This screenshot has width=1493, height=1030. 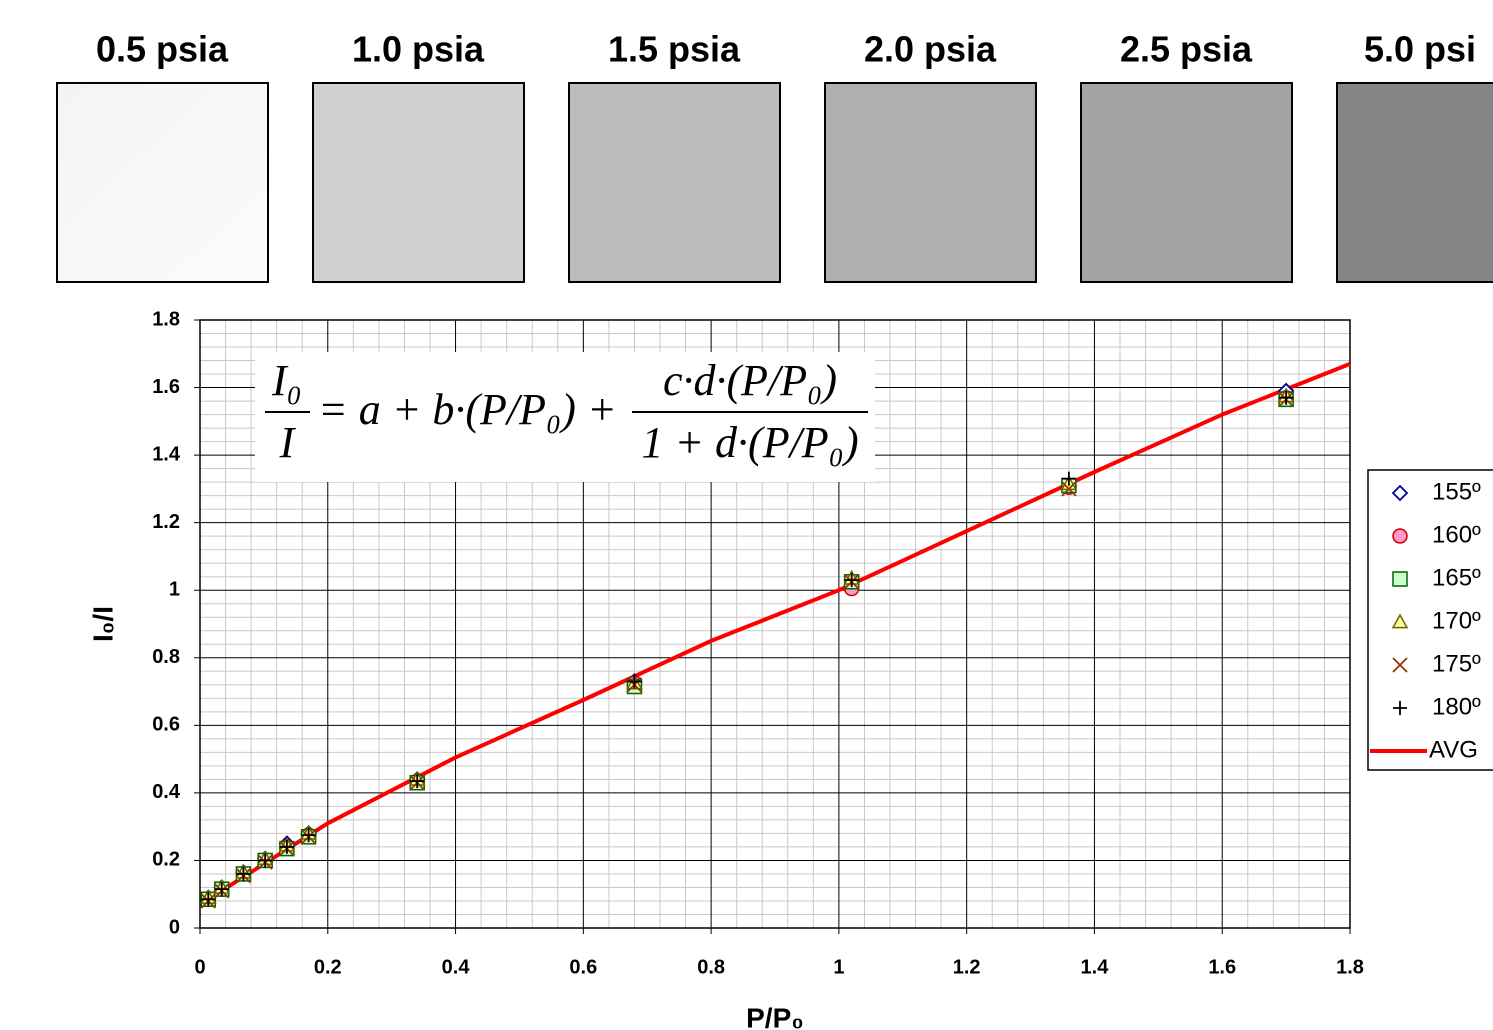 What do you see at coordinates (1456, 534) in the screenshot?
I see `legend-label: 160º` at bounding box center [1456, 534].